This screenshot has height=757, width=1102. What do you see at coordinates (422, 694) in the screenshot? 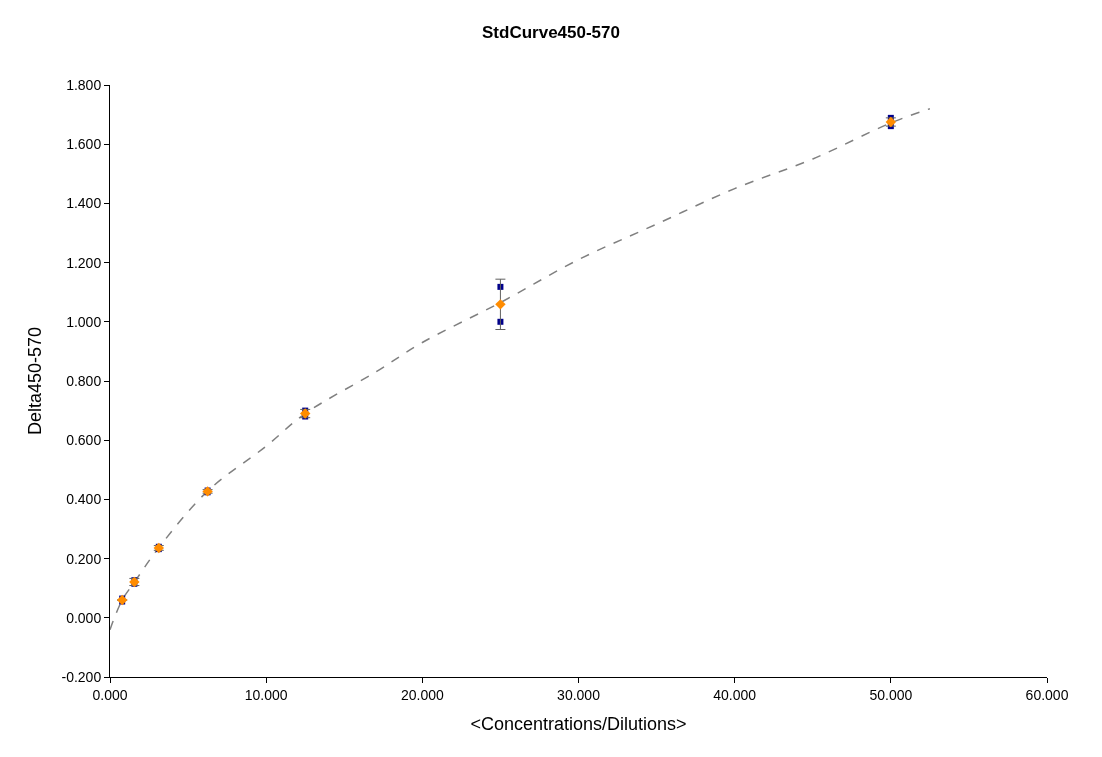
I see `x-tick-label: 20.000` at bounding box center [422, 694].